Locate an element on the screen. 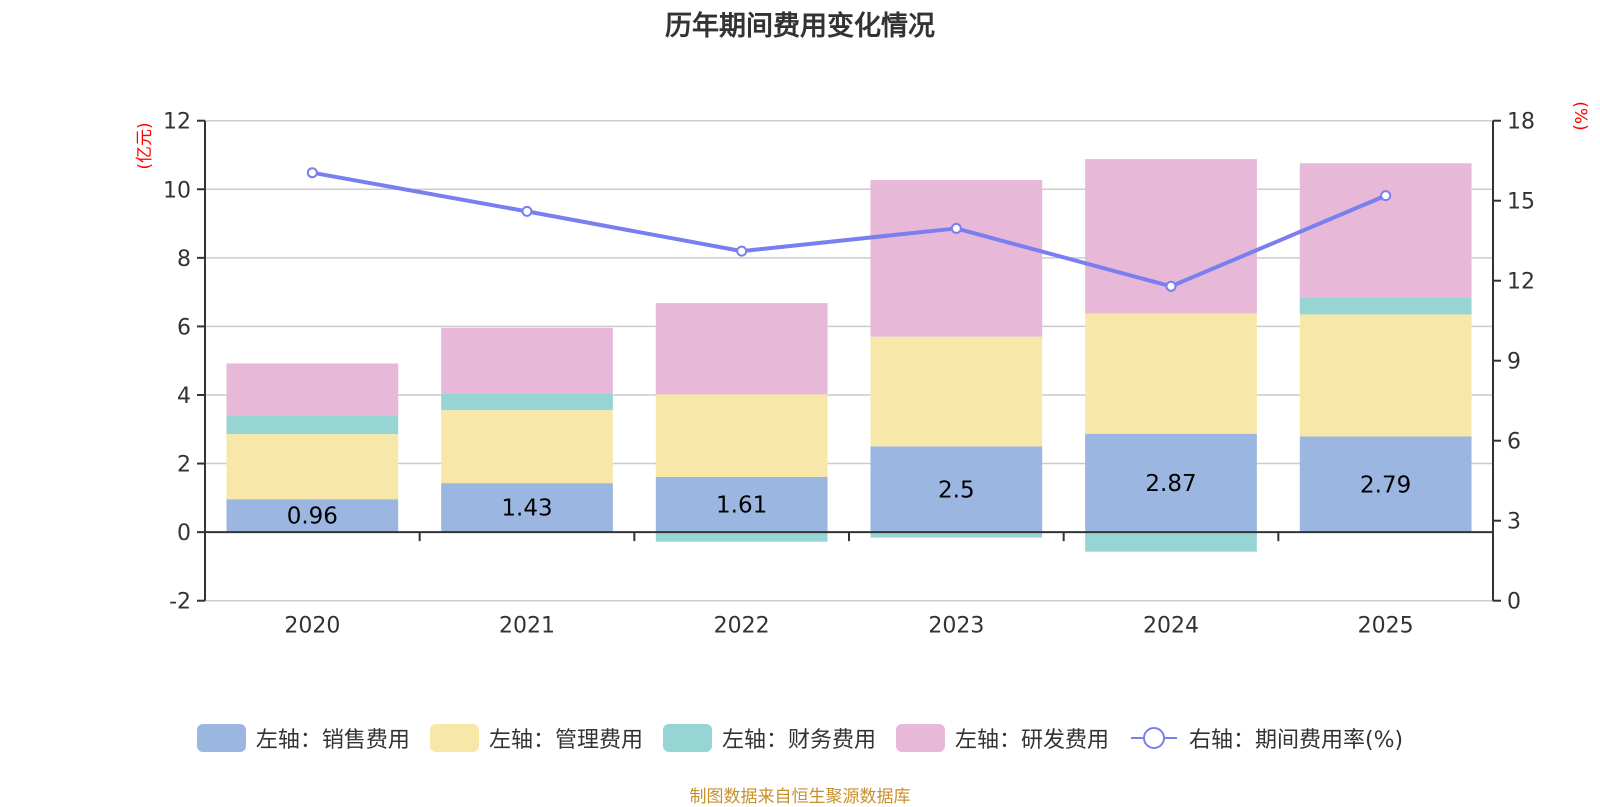 This screenshot has height=807, width=1600. left-axis-tick-label: 12 is located at coordinates (177, 122).